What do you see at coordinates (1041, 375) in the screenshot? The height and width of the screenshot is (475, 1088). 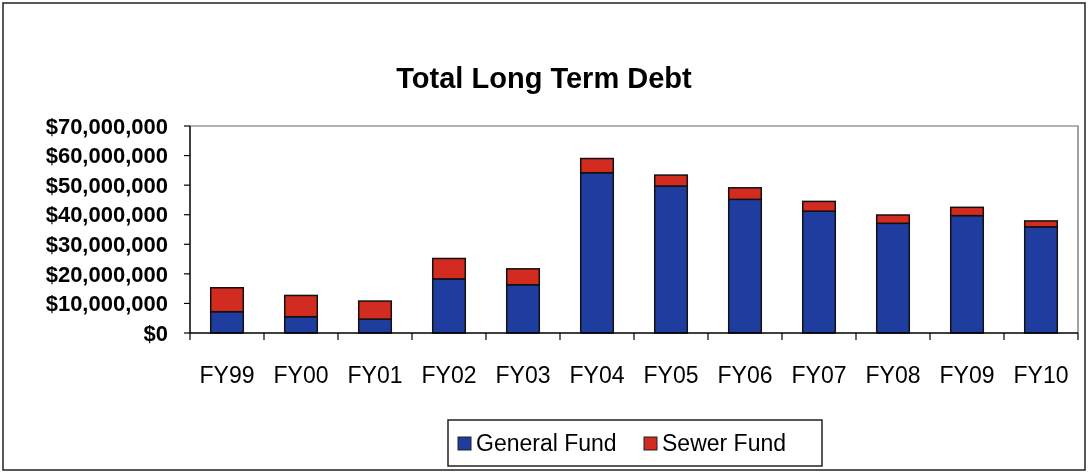 I see `x-tick-label: FY10` at bounding box center [1041, 375].